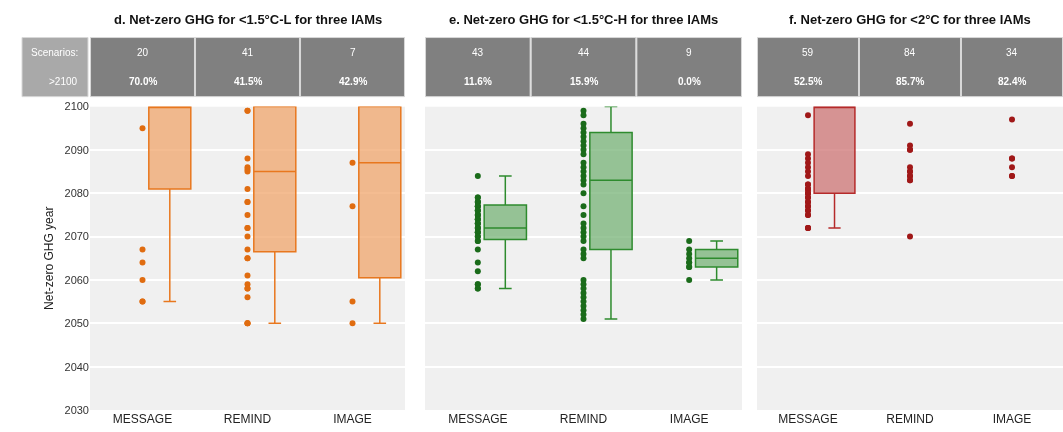  Describe the element at coordinates (478, 52) in the screenshot. I see `text: 43` at that location.